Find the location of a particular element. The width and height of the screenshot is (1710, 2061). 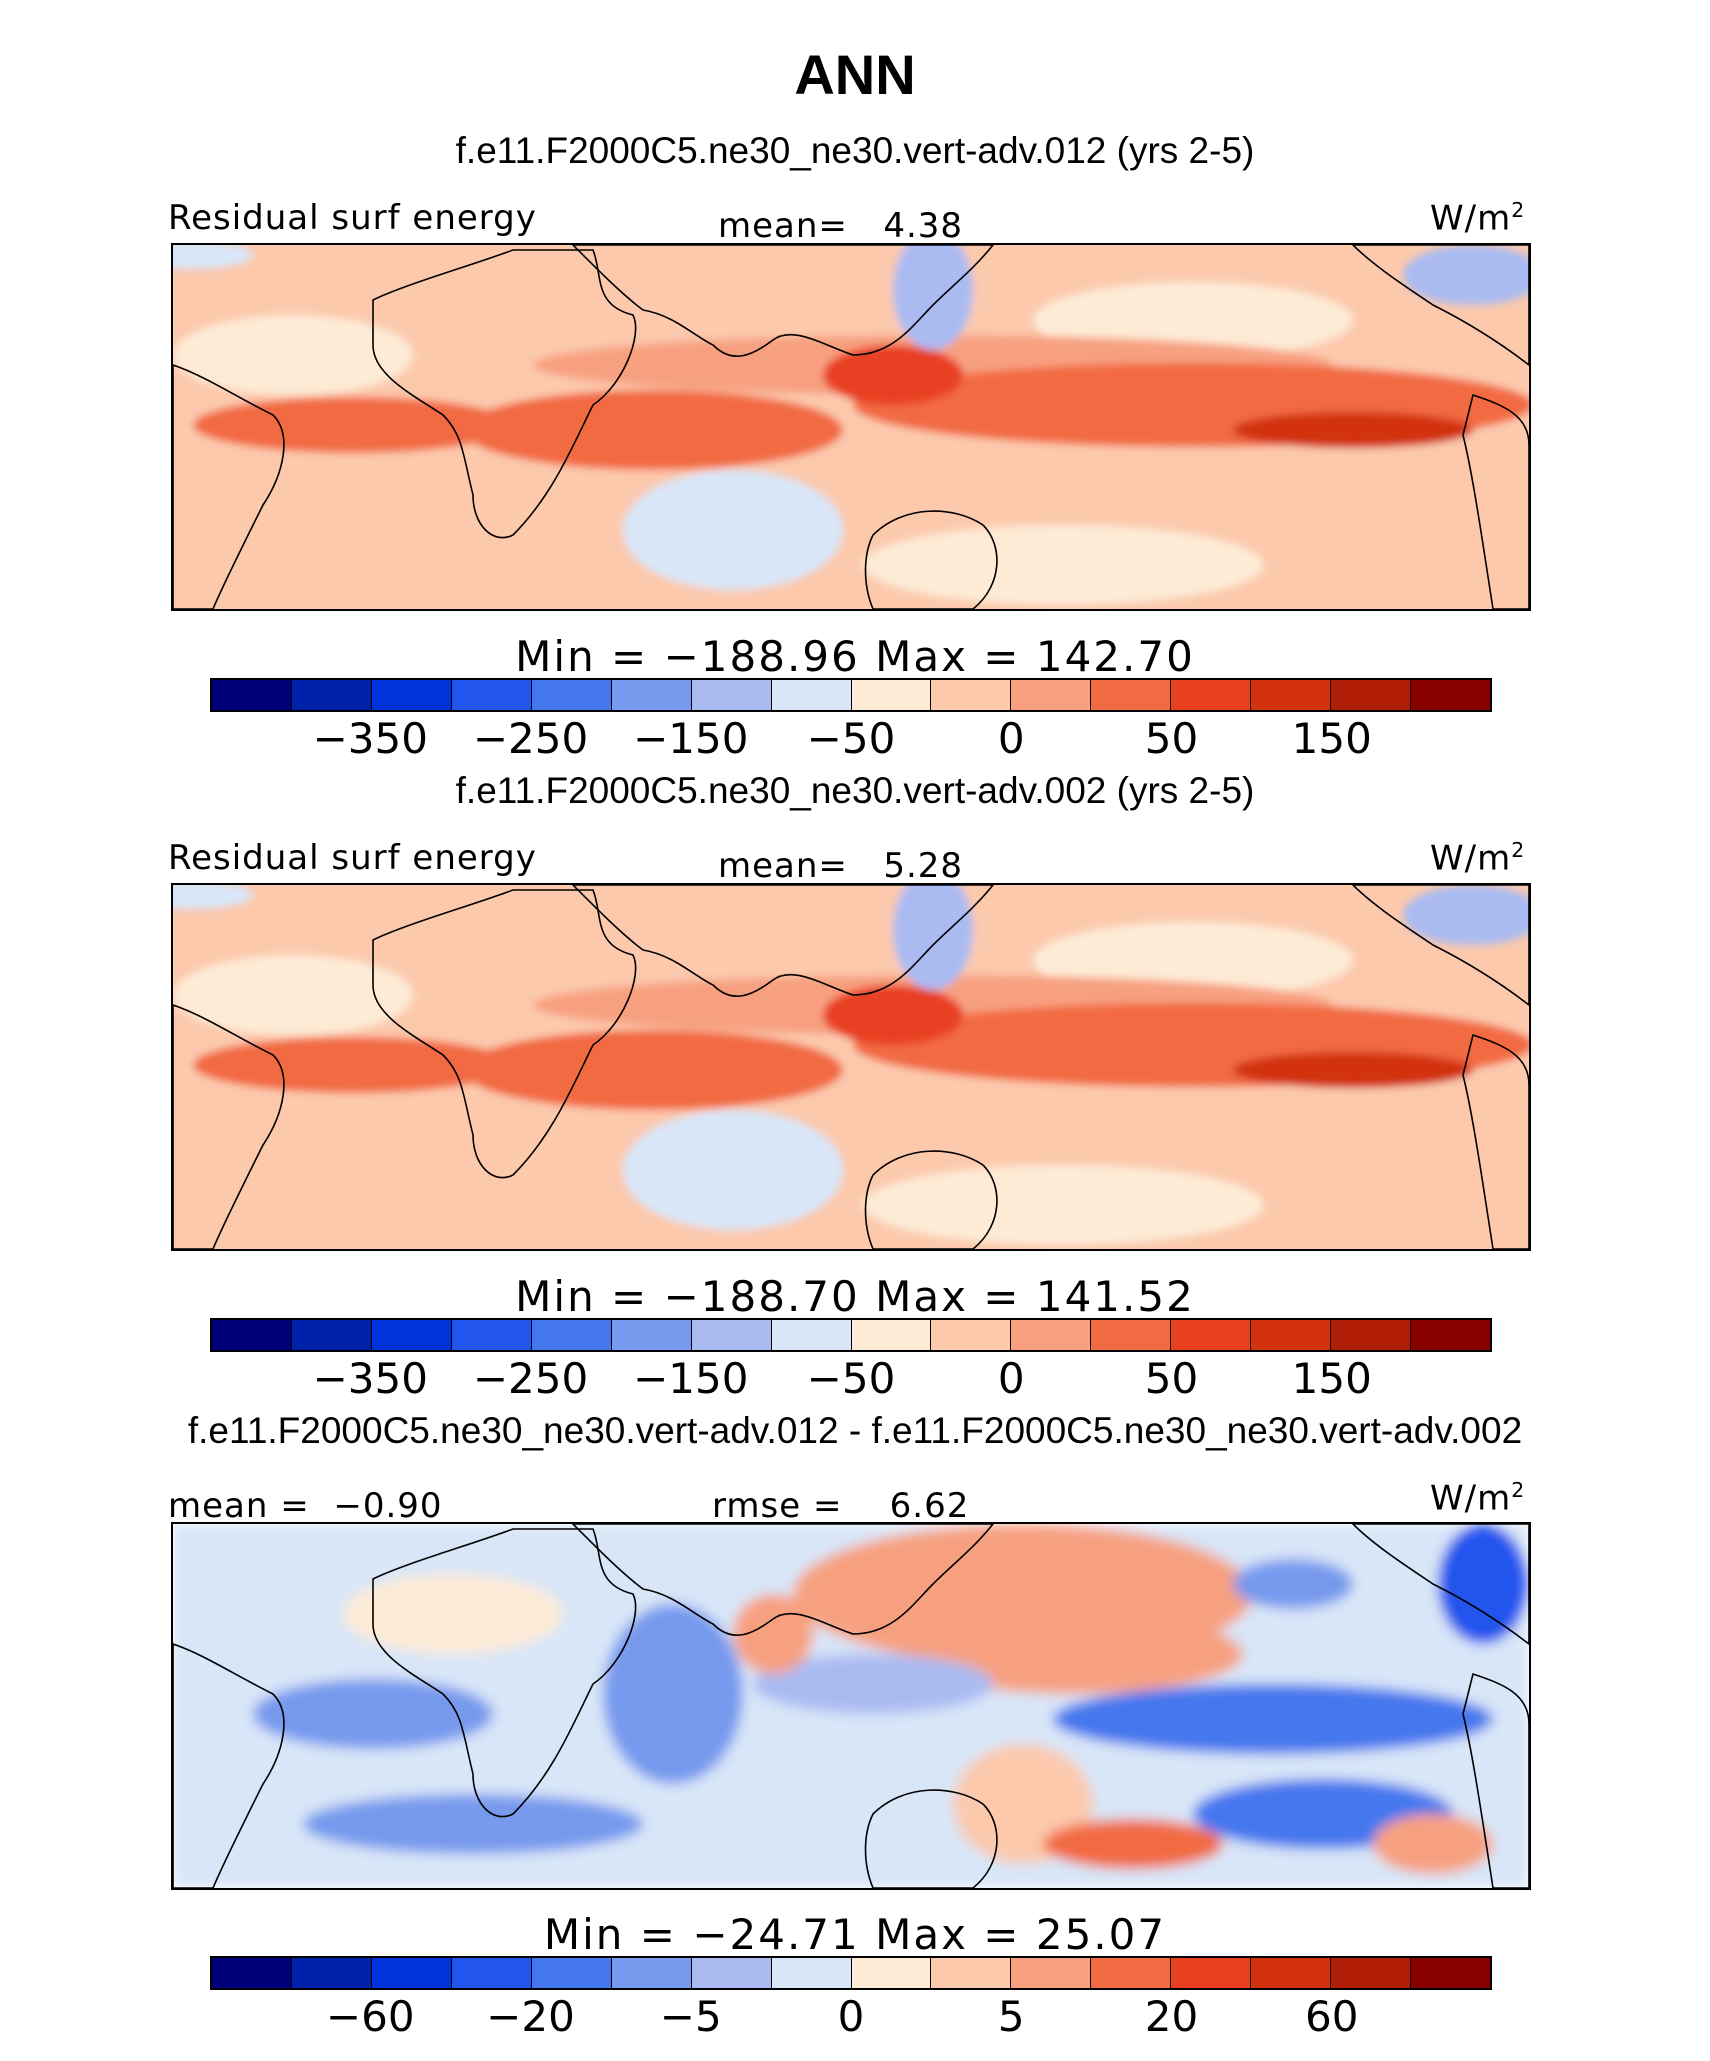

panel-3-units: W/m2 is located at coordinates (1478, 1498).